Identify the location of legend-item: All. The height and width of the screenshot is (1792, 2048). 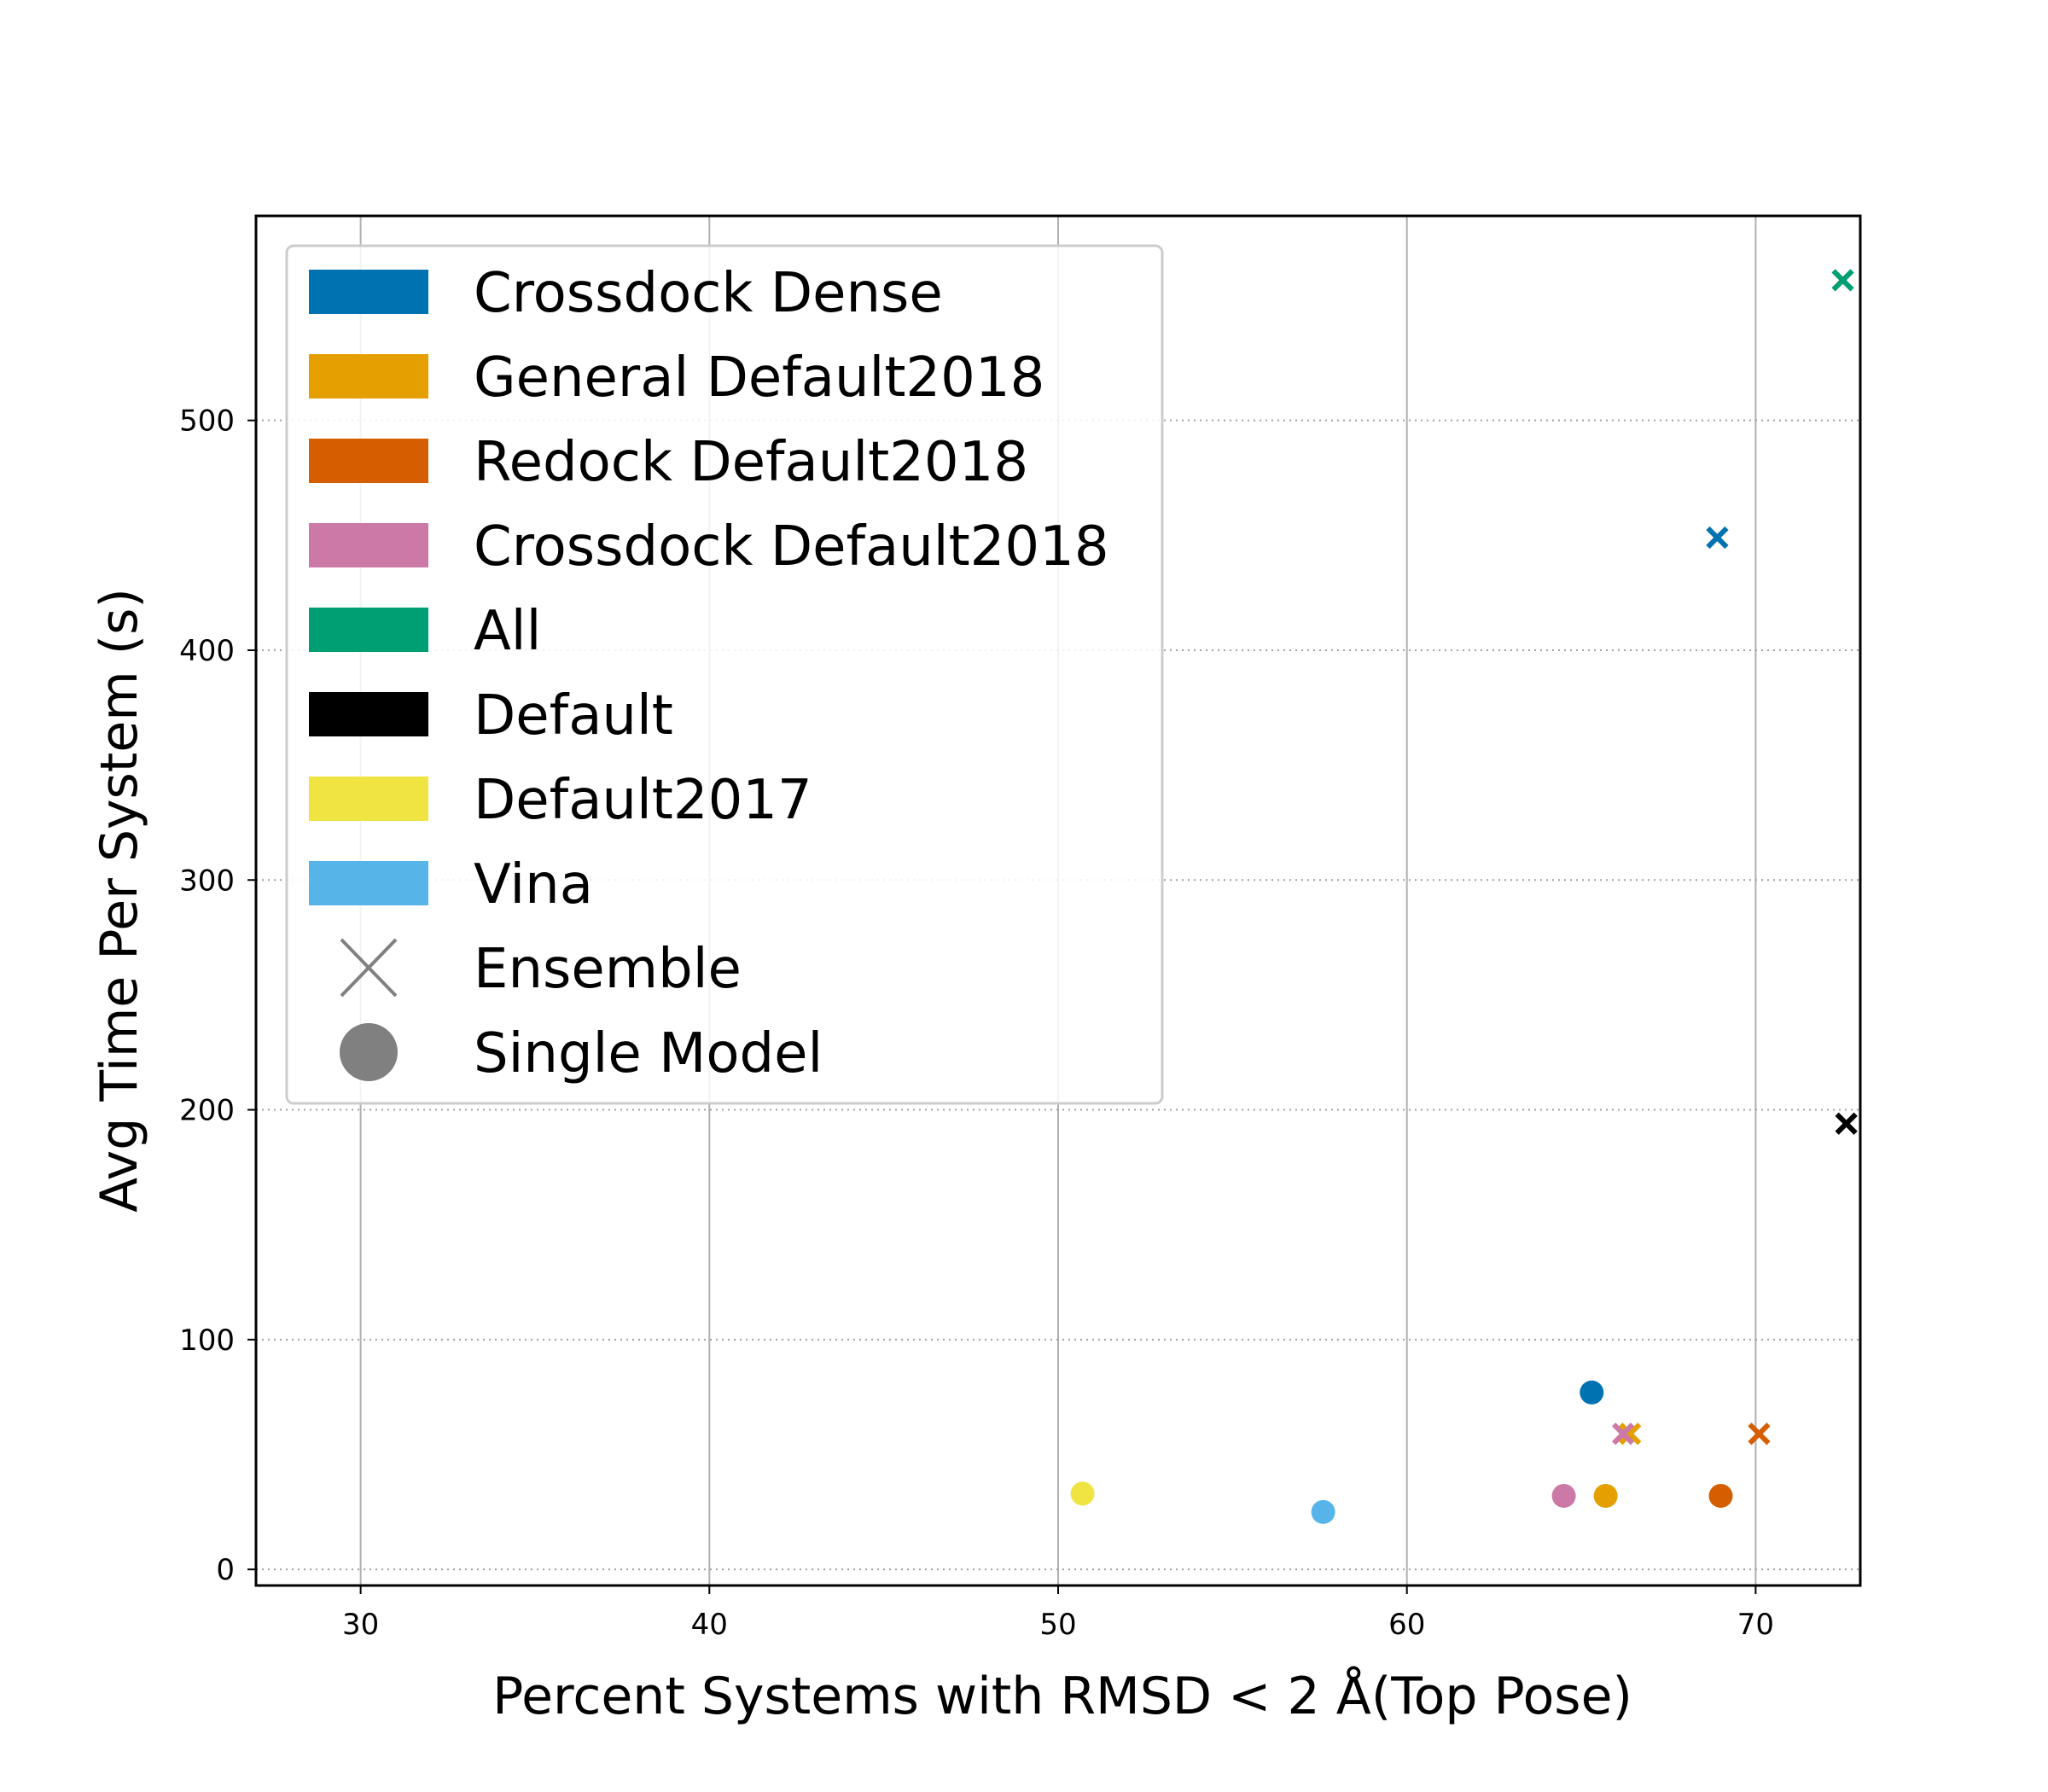
(425, 631).